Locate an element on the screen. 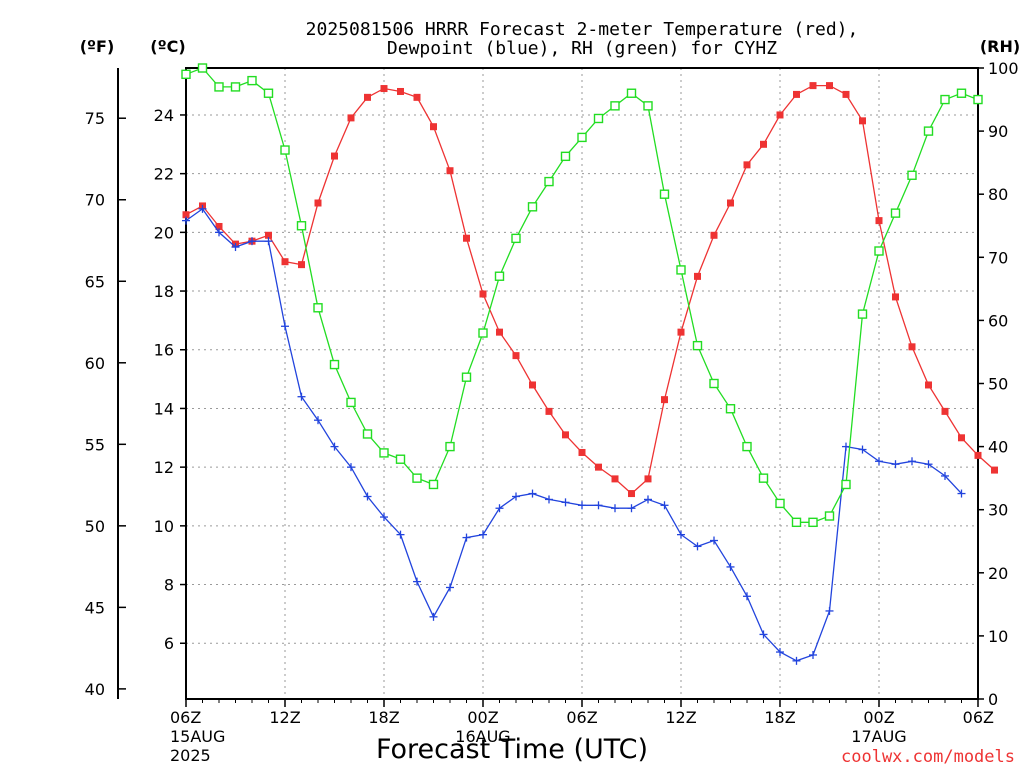 The image size is (1024, 768). fahrenheit-tick-label: 50 is located at coordinates (95, 526).